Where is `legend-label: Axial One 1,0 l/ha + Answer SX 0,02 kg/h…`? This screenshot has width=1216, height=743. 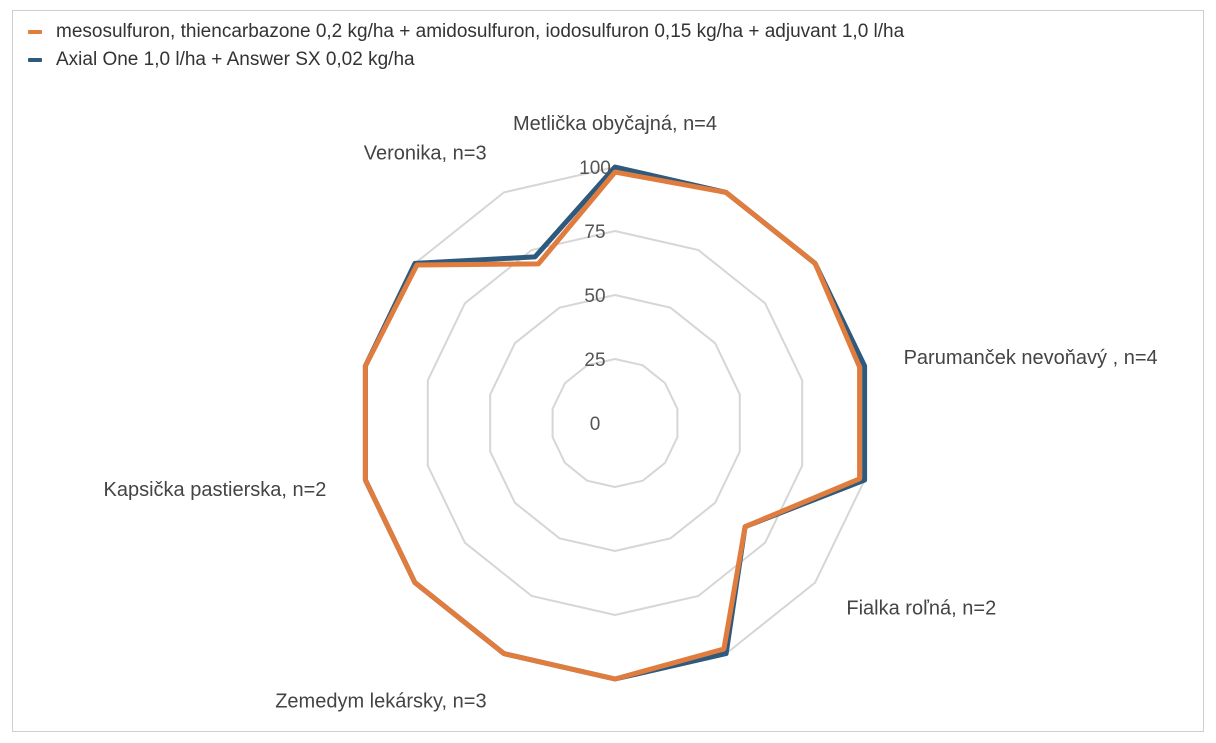 legend-label: Axial One 1,0 l/ha + Answer SX 0,02 kg/h… is located at coordinates (235, 59).